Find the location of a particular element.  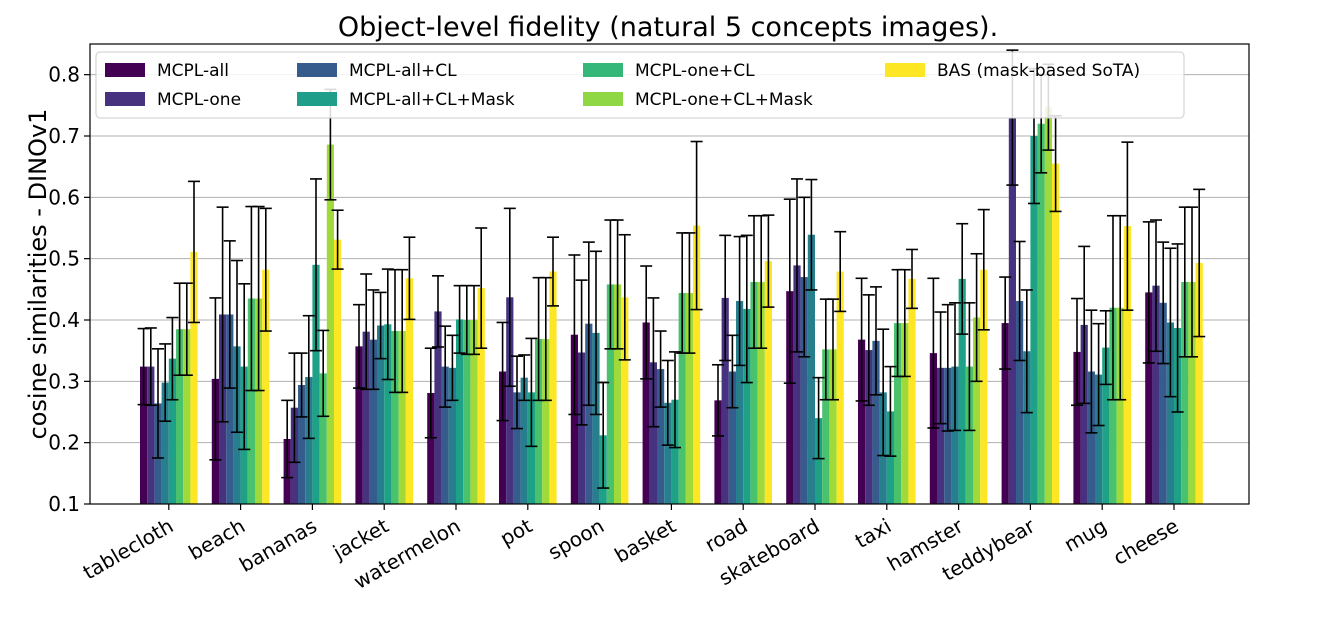

y-tick-label: 0.7 is located at coordinates (64, 136).